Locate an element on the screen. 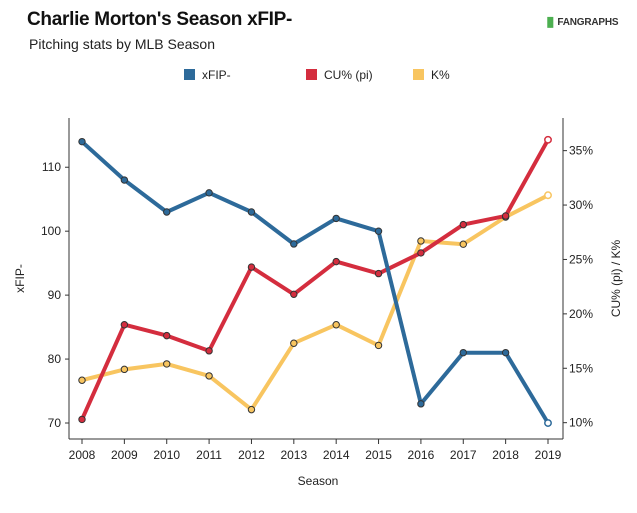 The height and width of the screenshot is (513, 637). x-tick-label: 2008 is located at coordinates (82, 455).